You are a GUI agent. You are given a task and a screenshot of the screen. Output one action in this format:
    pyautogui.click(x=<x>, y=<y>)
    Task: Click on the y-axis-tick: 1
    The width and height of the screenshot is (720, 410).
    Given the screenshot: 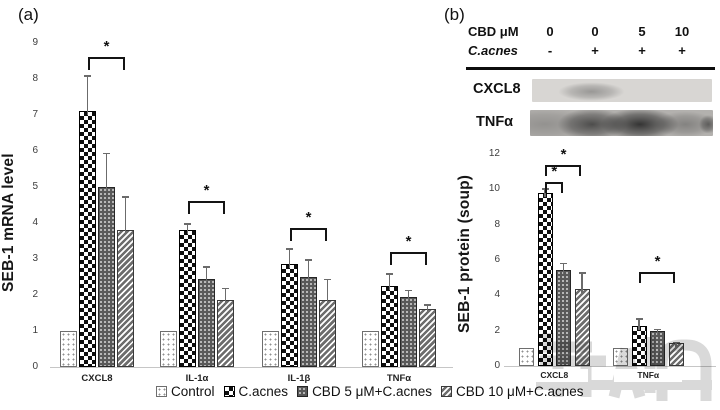 What is the action you would take?
    pyautogui.click(x=35, y=330)
    